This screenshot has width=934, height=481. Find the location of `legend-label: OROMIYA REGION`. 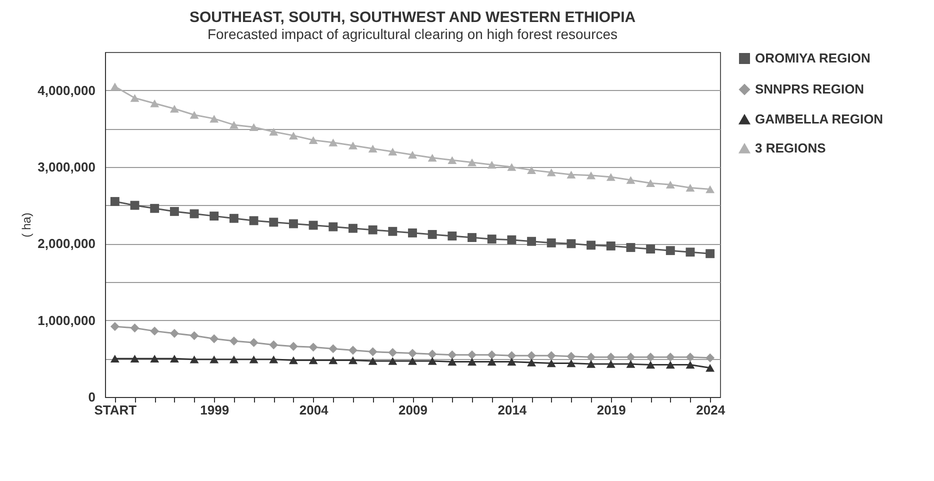

legend-label: OROMIYA REGION is located at coordinates (812, 58).